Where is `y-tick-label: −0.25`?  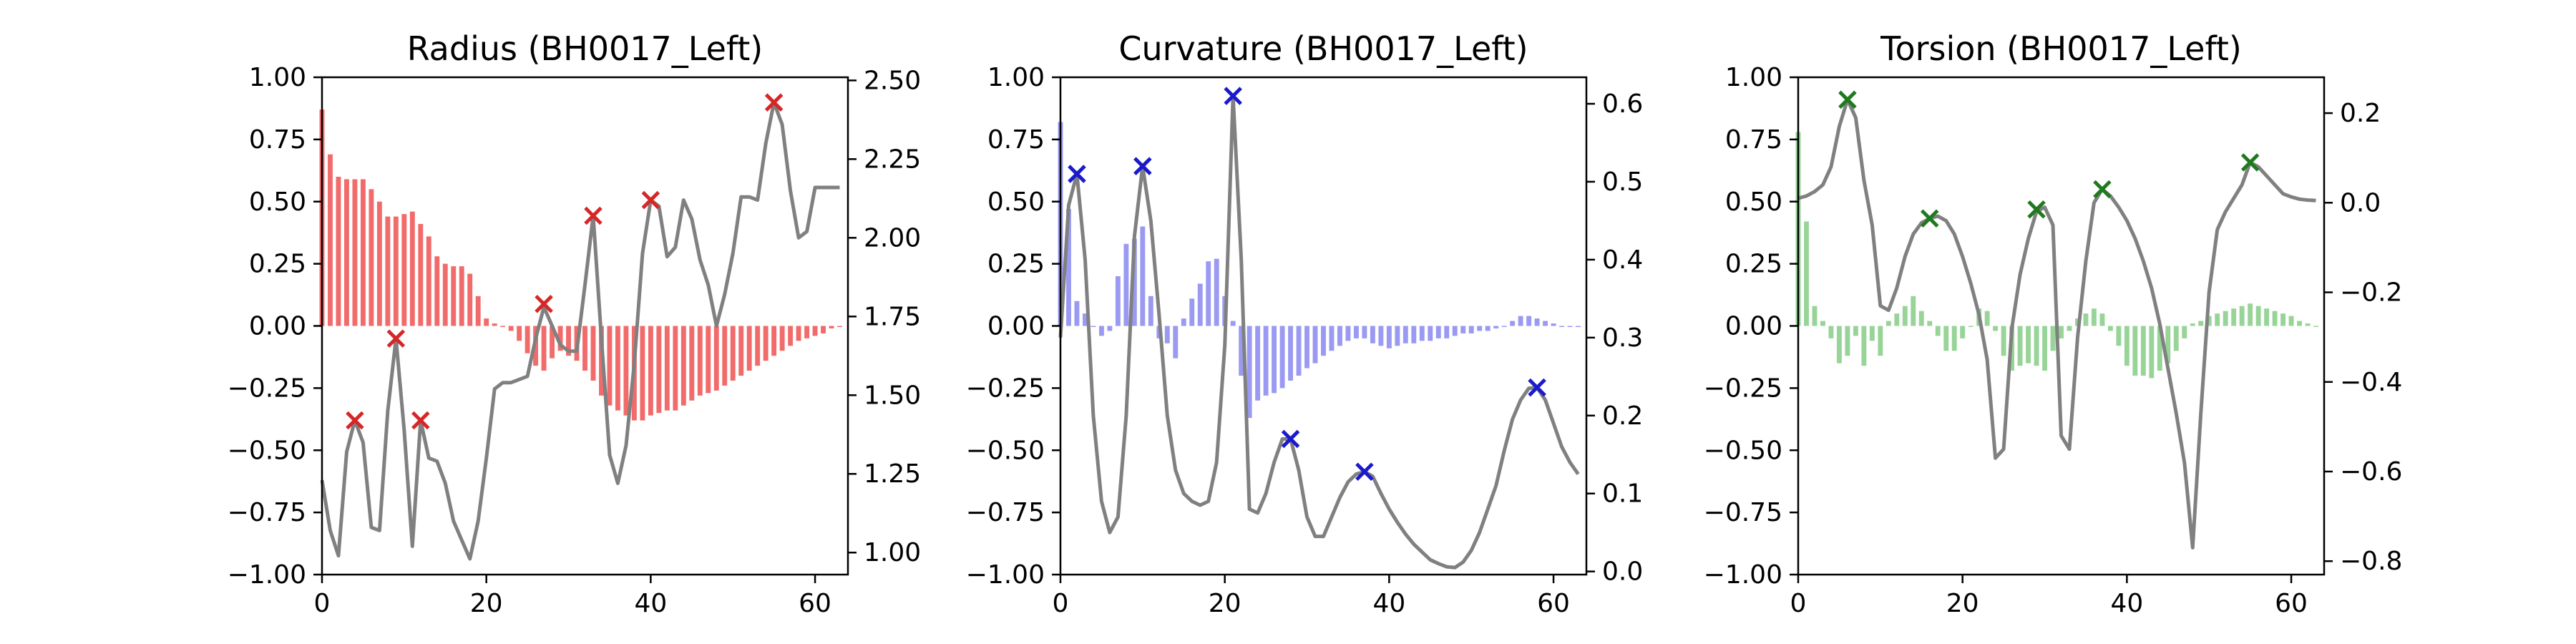 y-tick-label: −0.25 is located at coordinates (1743, 389).